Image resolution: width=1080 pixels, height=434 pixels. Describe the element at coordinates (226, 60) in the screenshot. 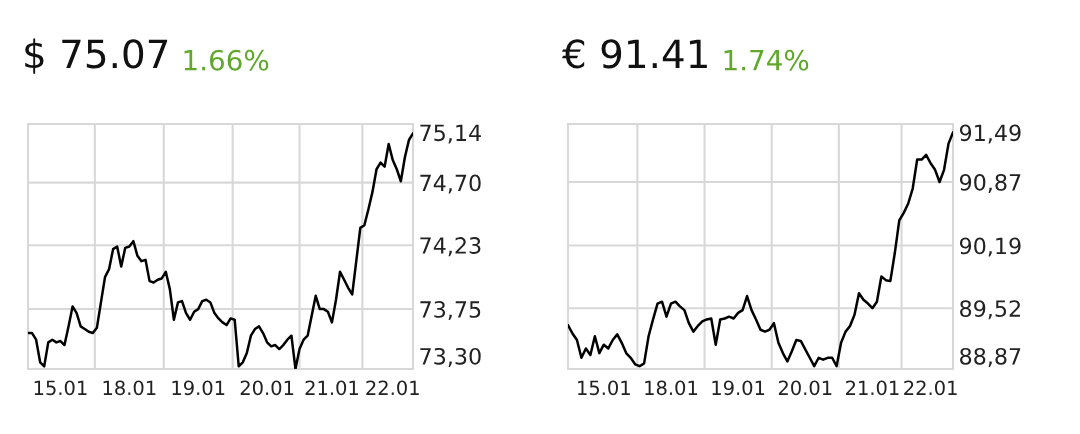

I see `chart-subtitle: 1.66%` at that location.